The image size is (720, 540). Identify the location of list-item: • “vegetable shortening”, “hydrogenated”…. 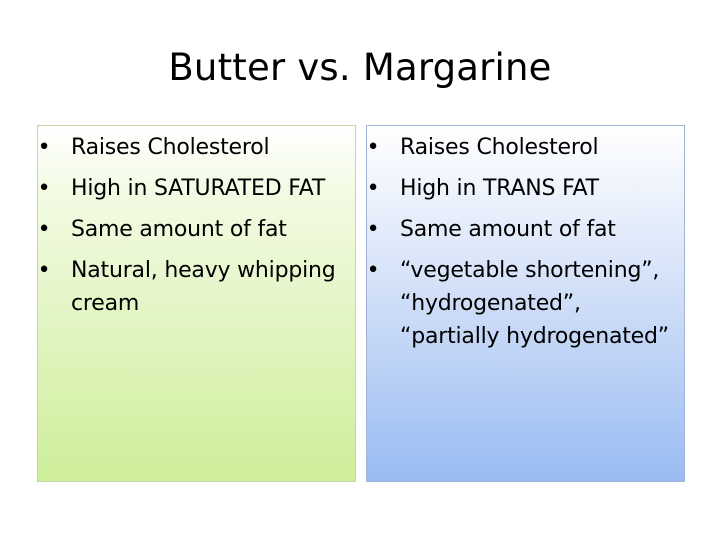
(523, 303).